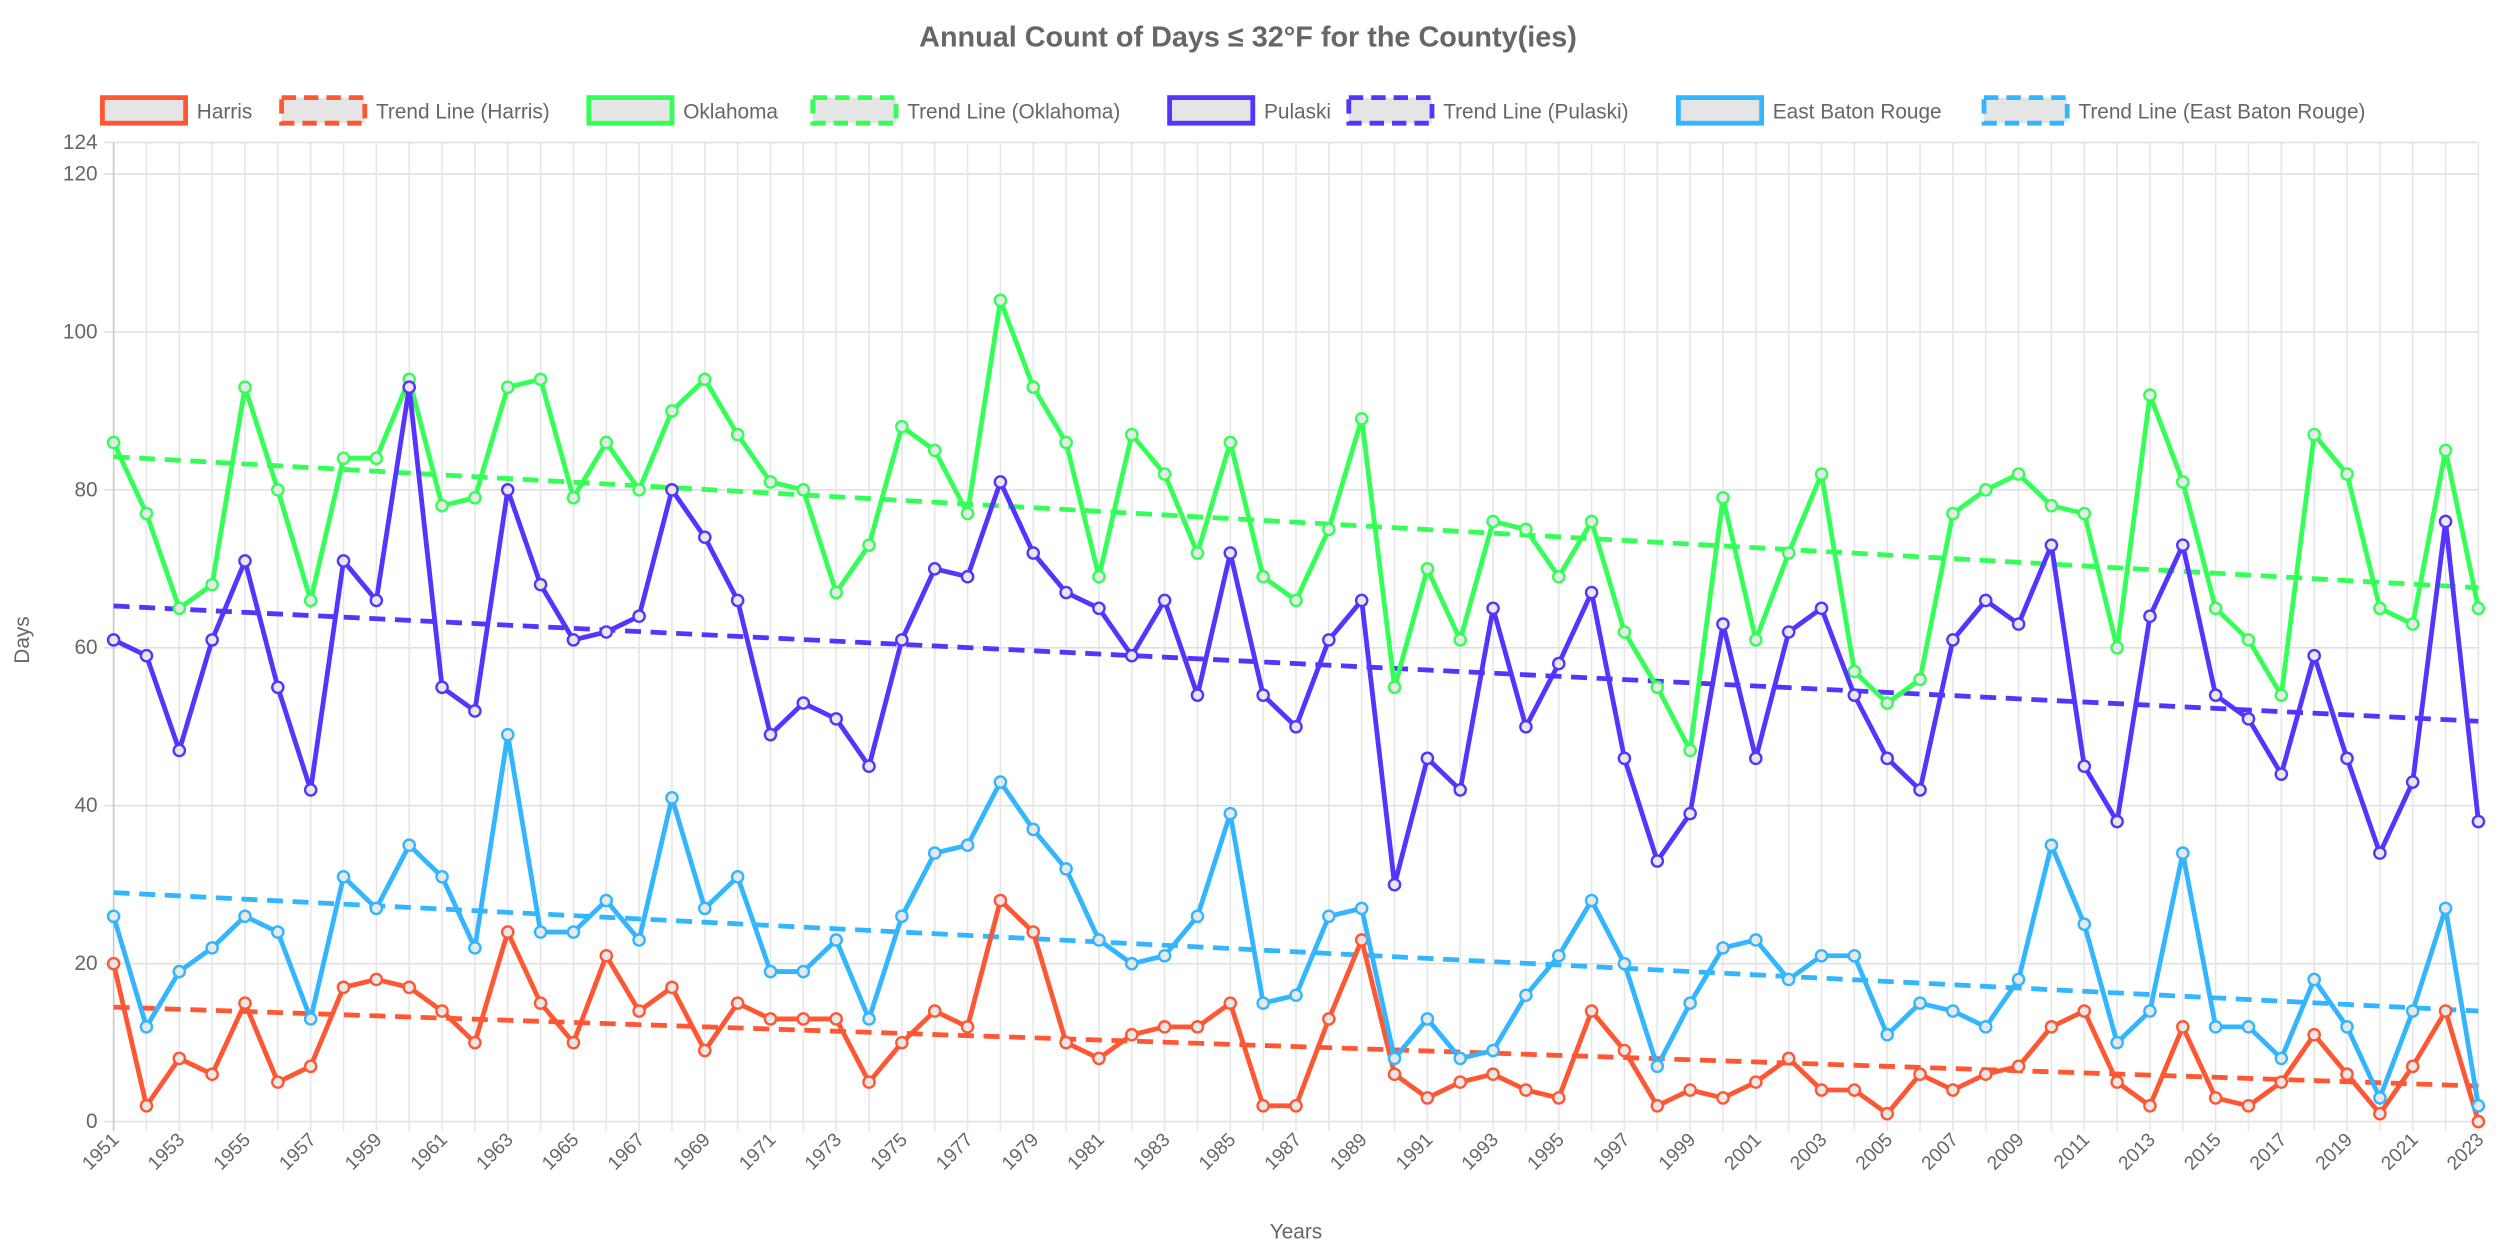  Describe the element at coordinates (1487, 110) in the screenshot. I see `legend-item-trend-line-pulaski: Trend Line (Pulaski)` at that location.